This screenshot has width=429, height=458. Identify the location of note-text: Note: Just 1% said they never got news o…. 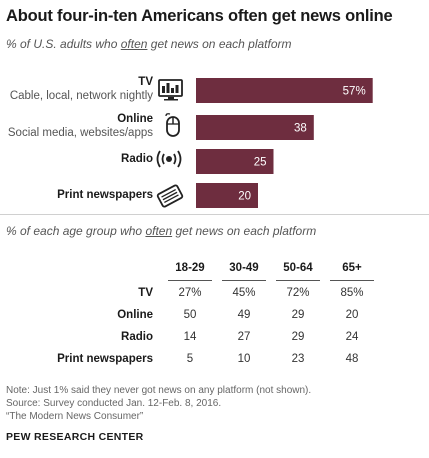
(159, 390).